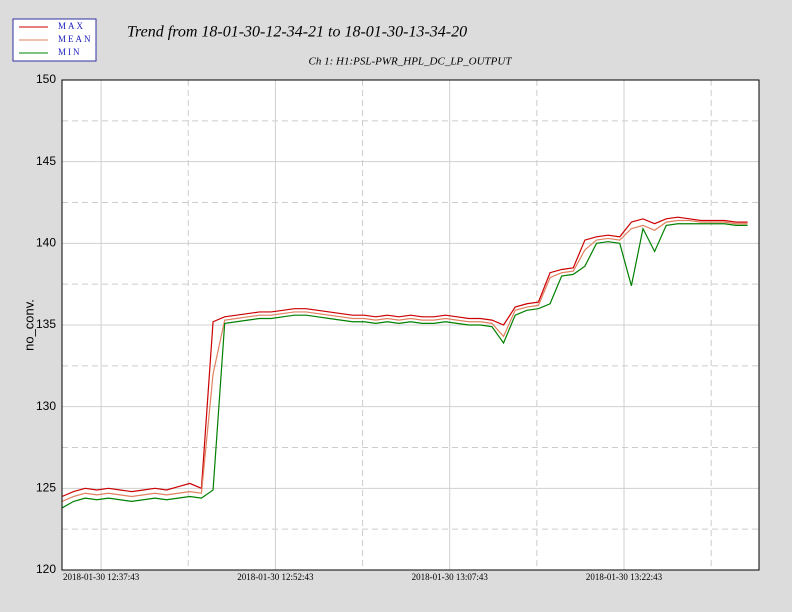 Image resolution: width=792 pixels, height=612 pixels. What do you see at coordinates (101, 577) in the screenshot?
I see `x-tick-label: 2018-01-30 12:37:43` at bounding box center [101, 577].